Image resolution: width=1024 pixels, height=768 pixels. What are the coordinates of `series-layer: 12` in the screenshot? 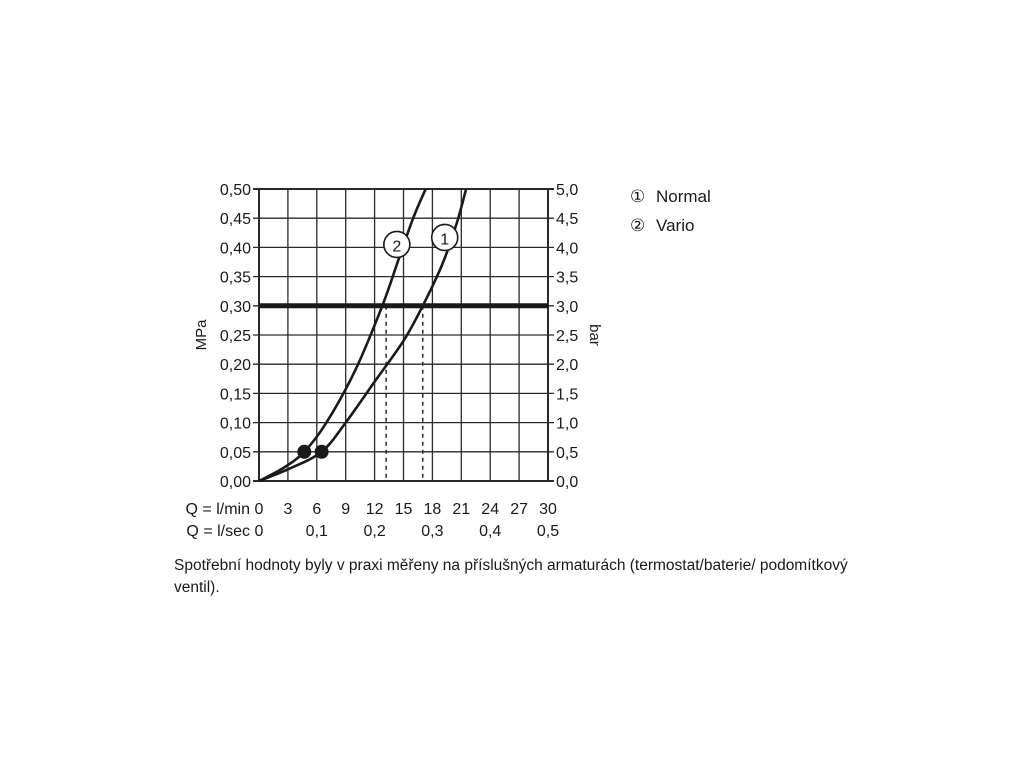 It's located at (363, 335).